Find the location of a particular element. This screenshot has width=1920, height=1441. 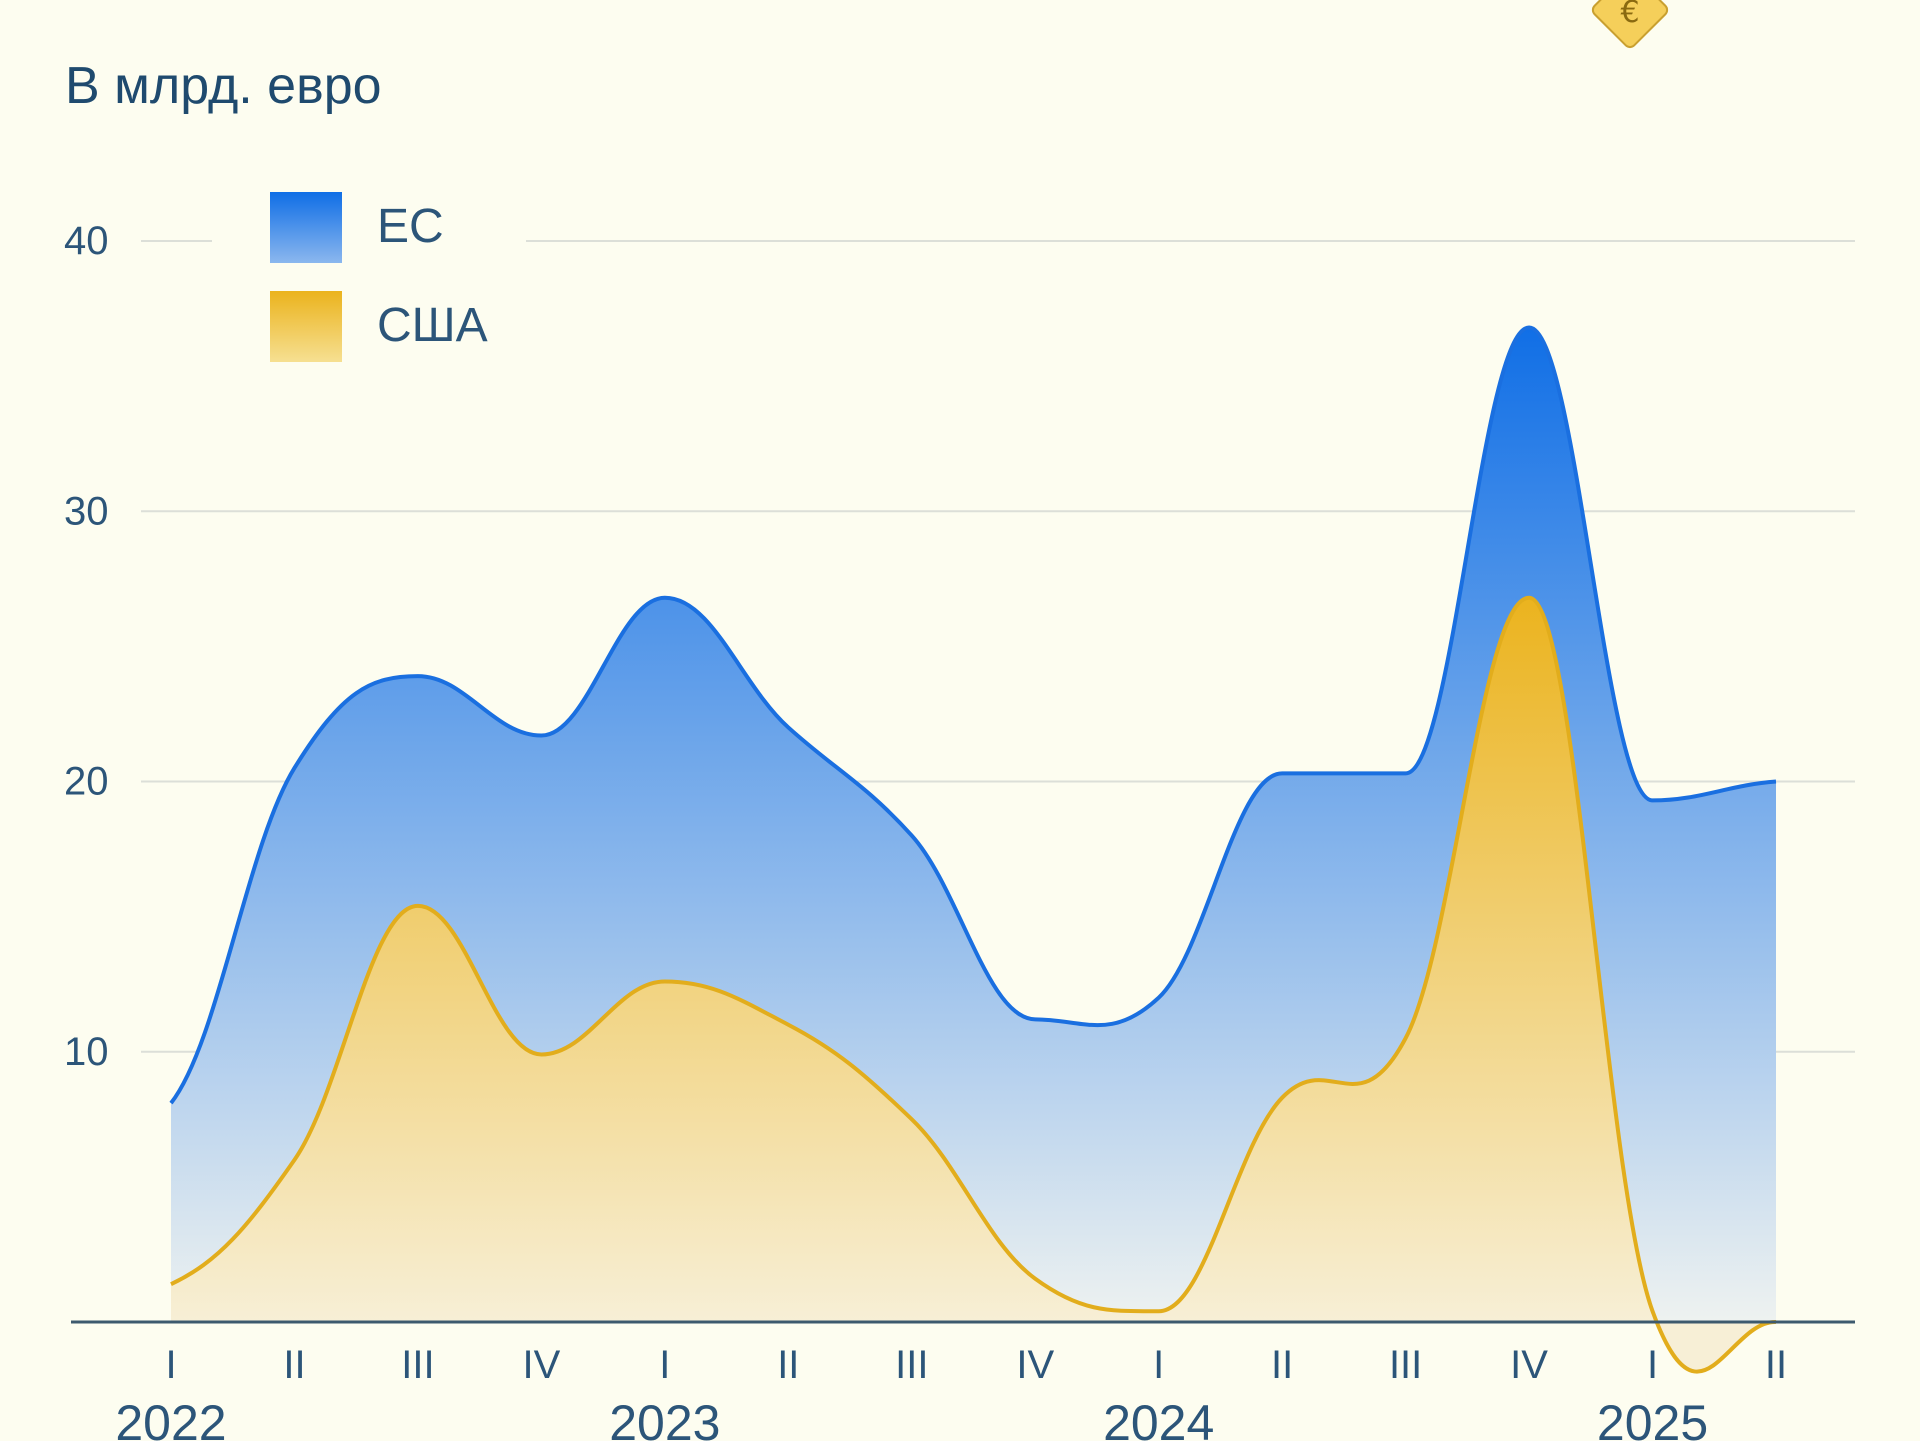

year-label: 2024 is located at coordinates (1158, 1418).